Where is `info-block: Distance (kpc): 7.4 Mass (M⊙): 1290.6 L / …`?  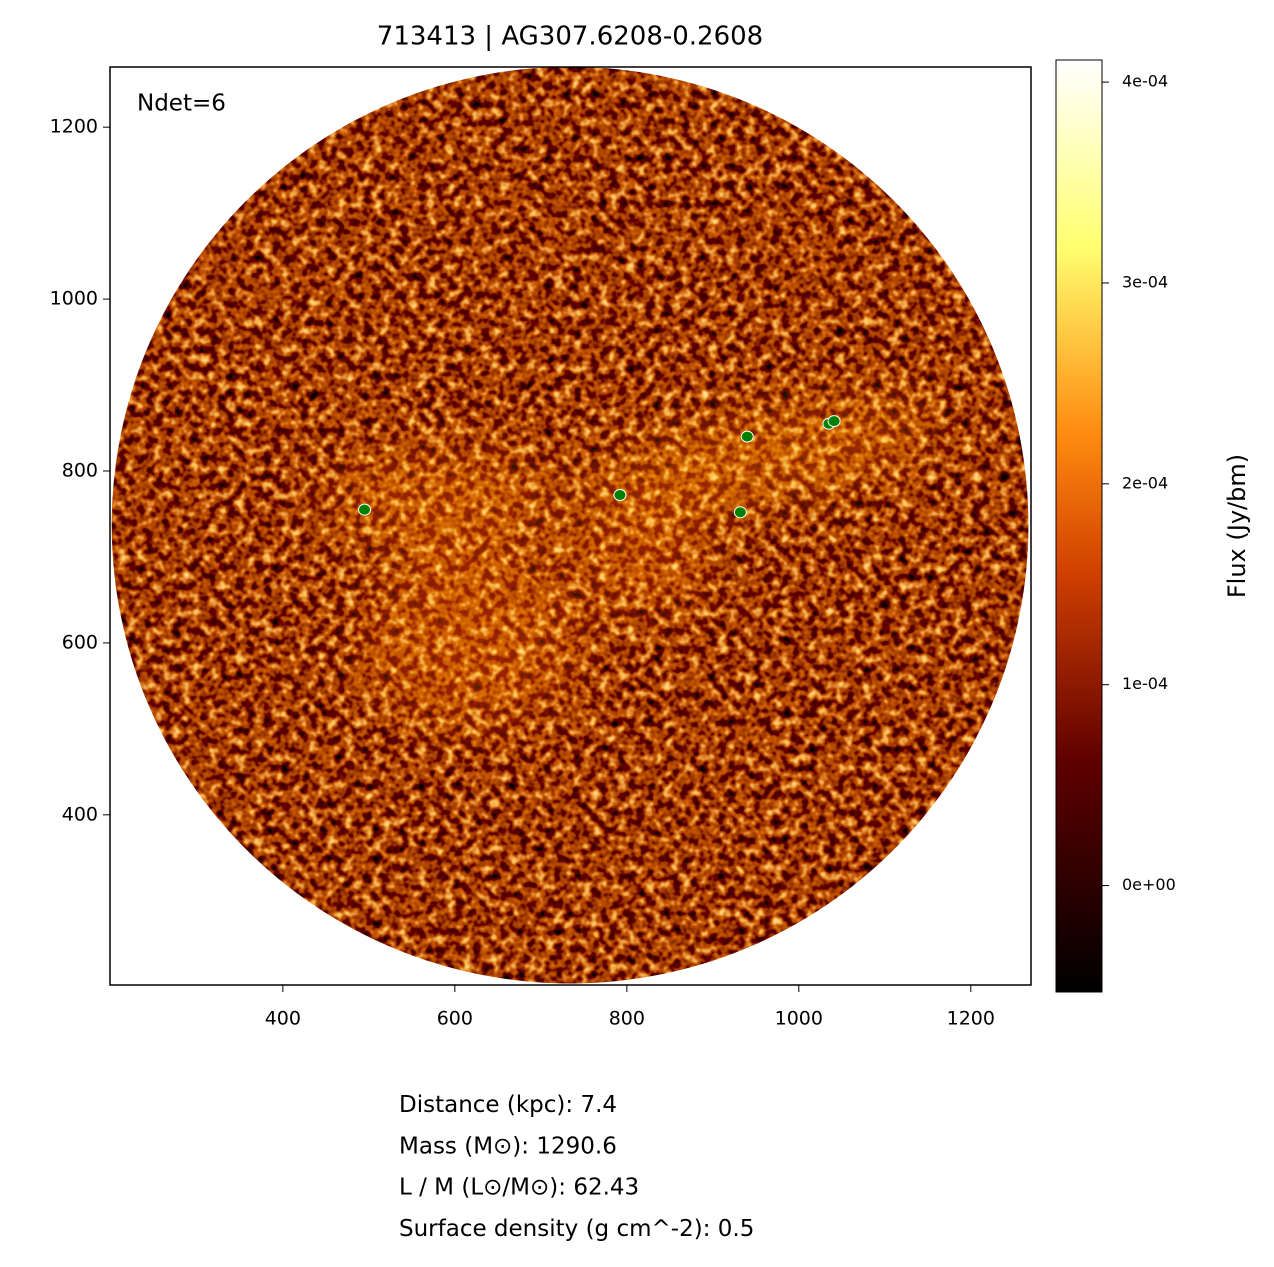
info-block: Distance (kpc): 7.4 Mass (M⊙): 1290.6 L / … is located at coordinates (576, 1167).